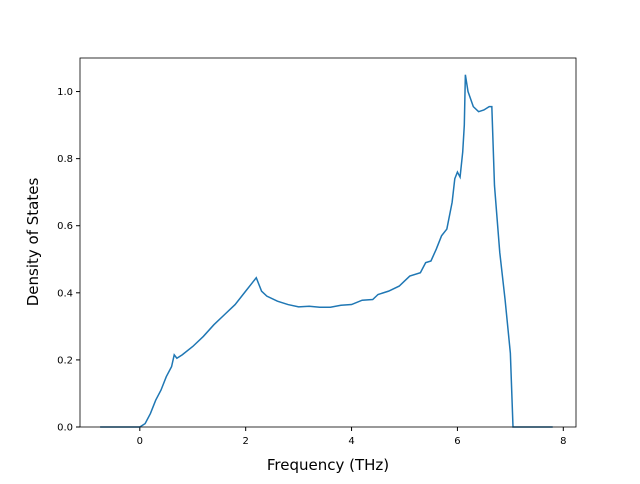  I want to click on x-tick-label: 8, so click(563, 441).